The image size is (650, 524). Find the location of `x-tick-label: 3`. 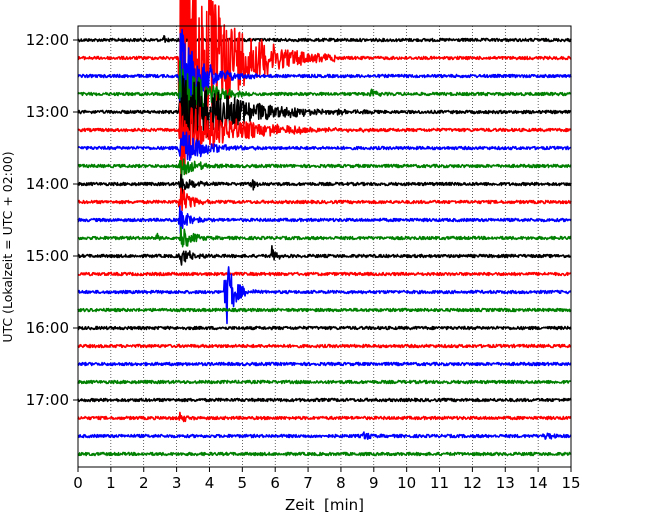

x-tick-label: 3 is located at coordinates (177, 483).